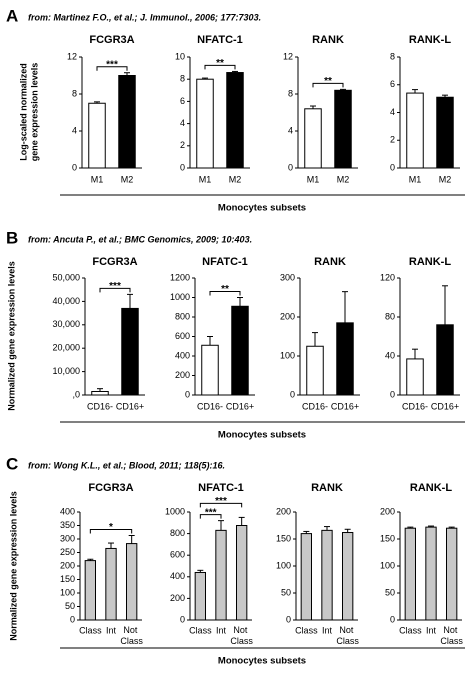 The width and height of the screenshot is (474, 689). What do you see at coordinates (180, 56) in the screenshot?
I see `y-tick-label: 10` at bounding box center [180, 56].